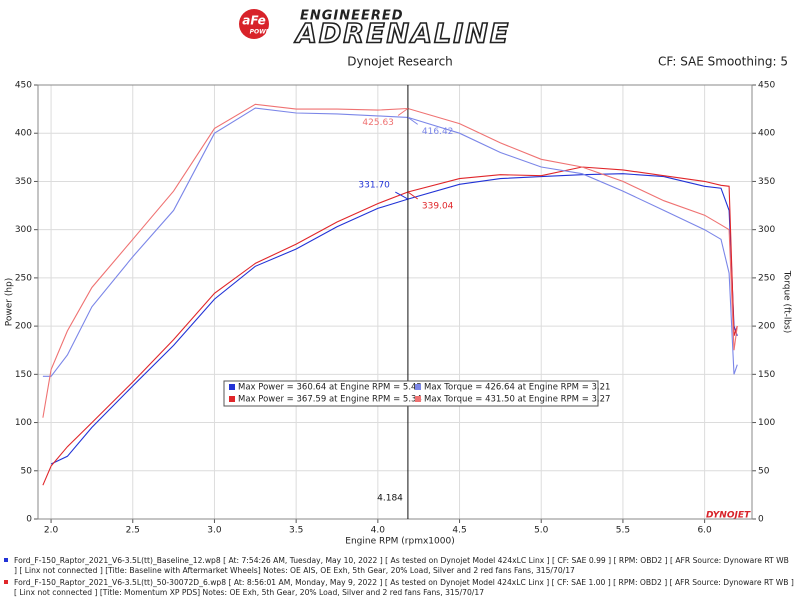 This screenshot has width=800, height=600. Describe the element at coordinates (766, 423) in the screenshot. I see `y2-tick-label: 100` at that location.